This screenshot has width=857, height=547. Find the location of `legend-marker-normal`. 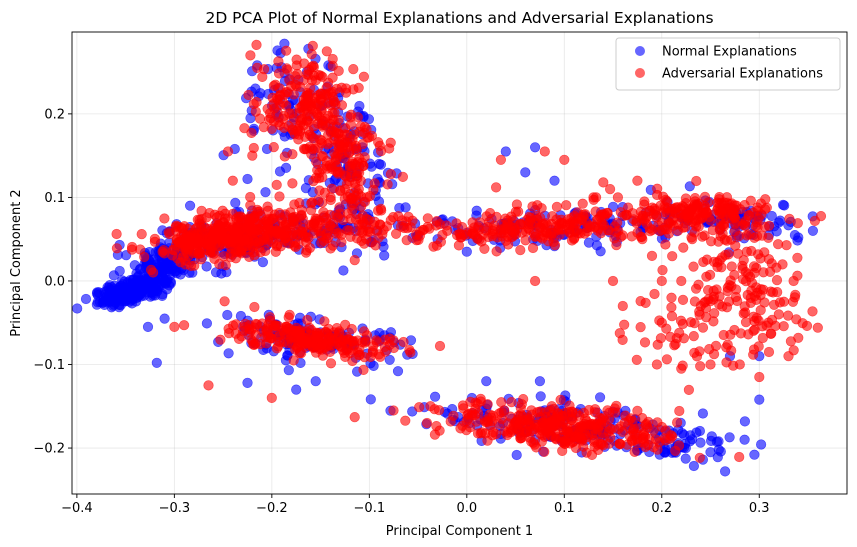

legend-marker-normal is located at coordinates (640, 51).